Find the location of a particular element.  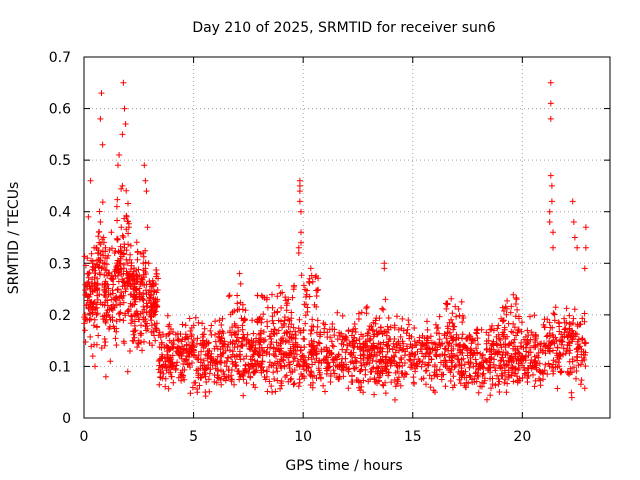

y-tick-label: 0.3 is located at coordinates (60, 264).